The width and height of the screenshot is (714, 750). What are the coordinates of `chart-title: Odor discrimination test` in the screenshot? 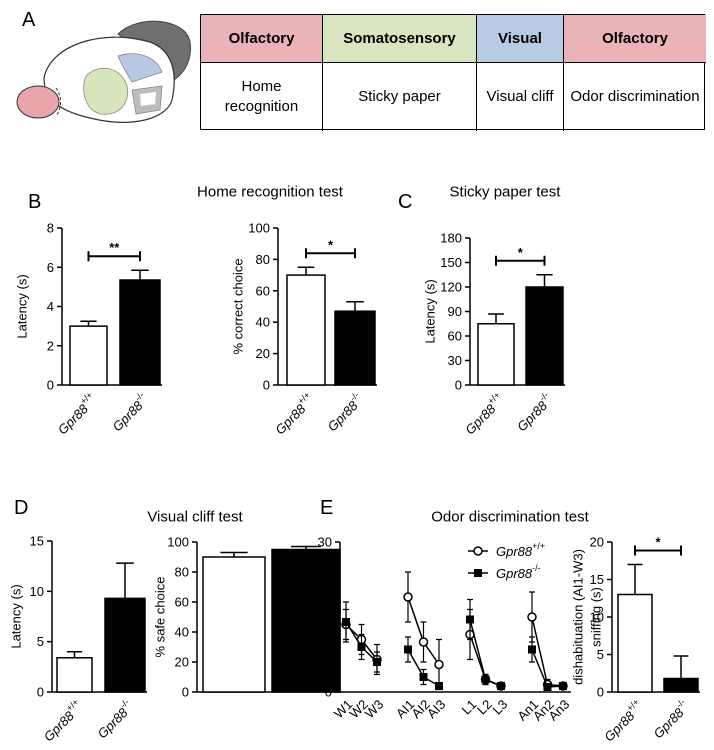 It's located at (510, 517).